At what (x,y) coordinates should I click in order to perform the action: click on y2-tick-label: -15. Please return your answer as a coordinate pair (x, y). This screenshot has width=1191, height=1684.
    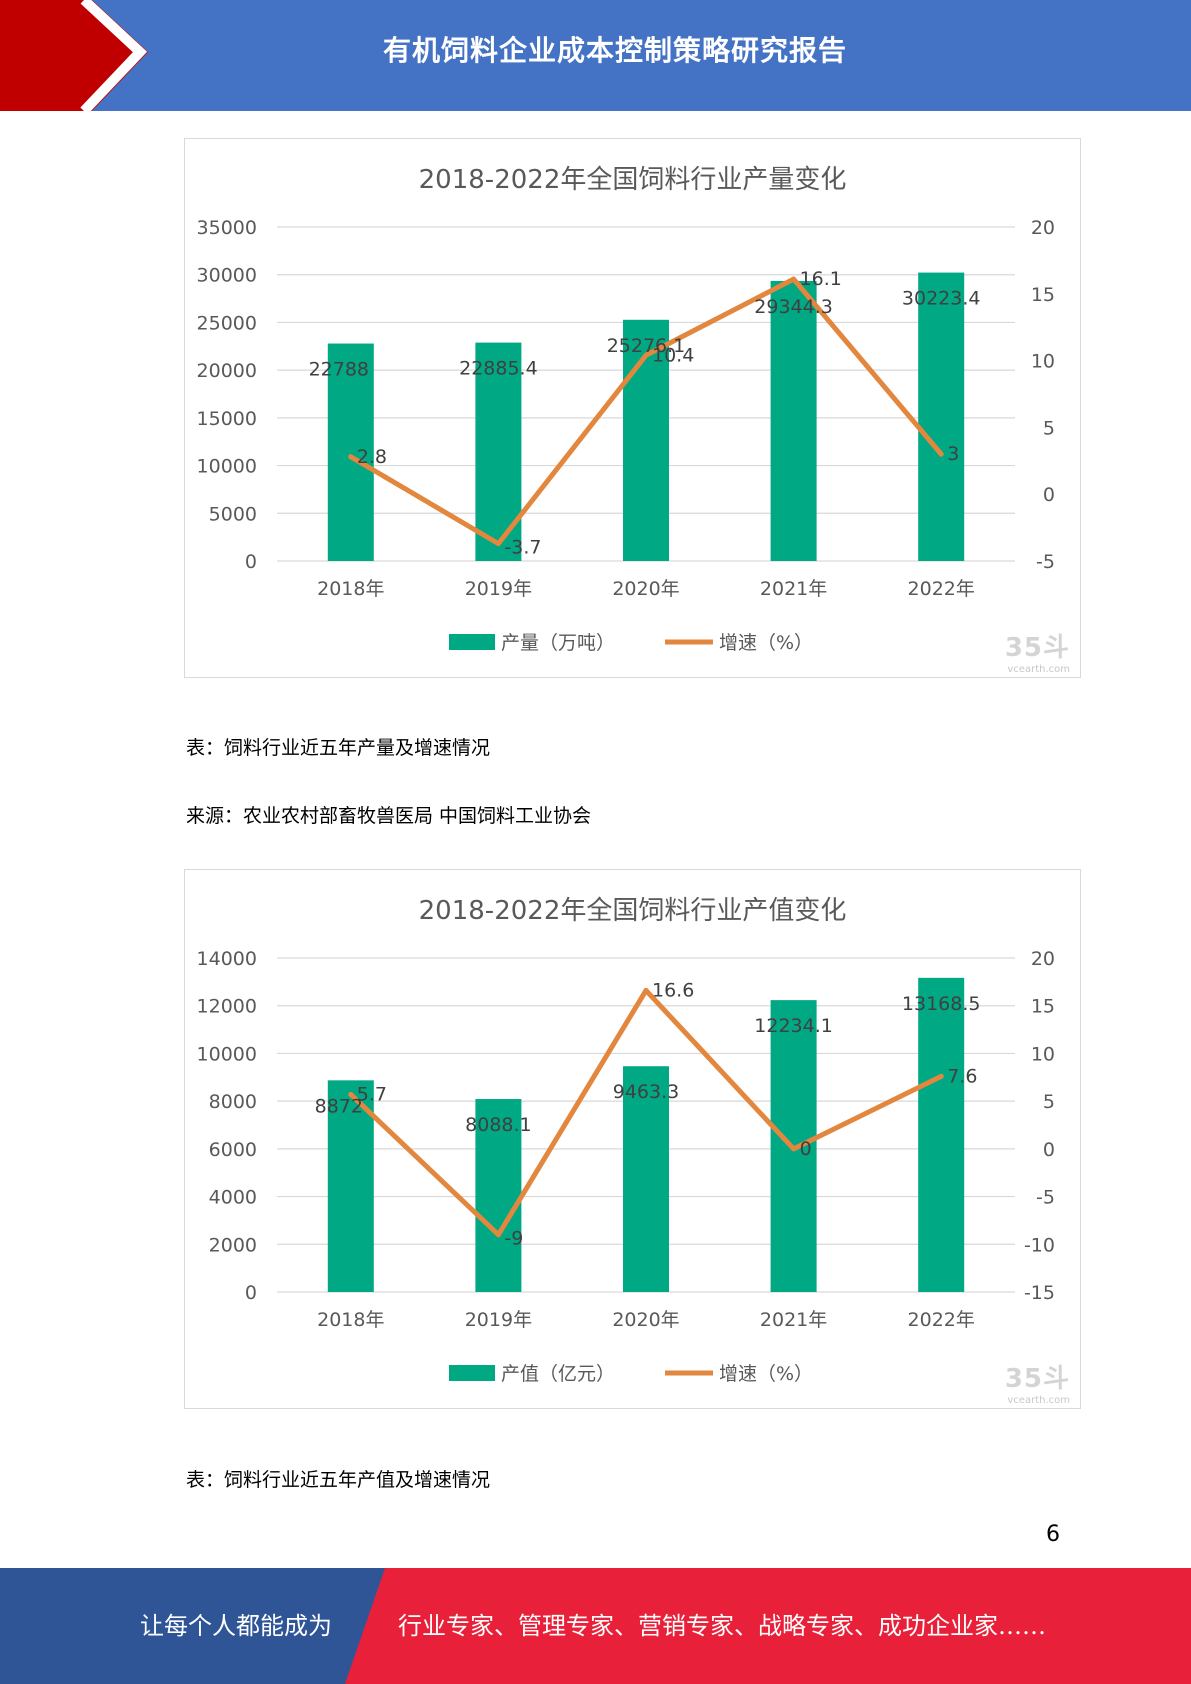
    Looking at the image, I should click on (1039, 1293).